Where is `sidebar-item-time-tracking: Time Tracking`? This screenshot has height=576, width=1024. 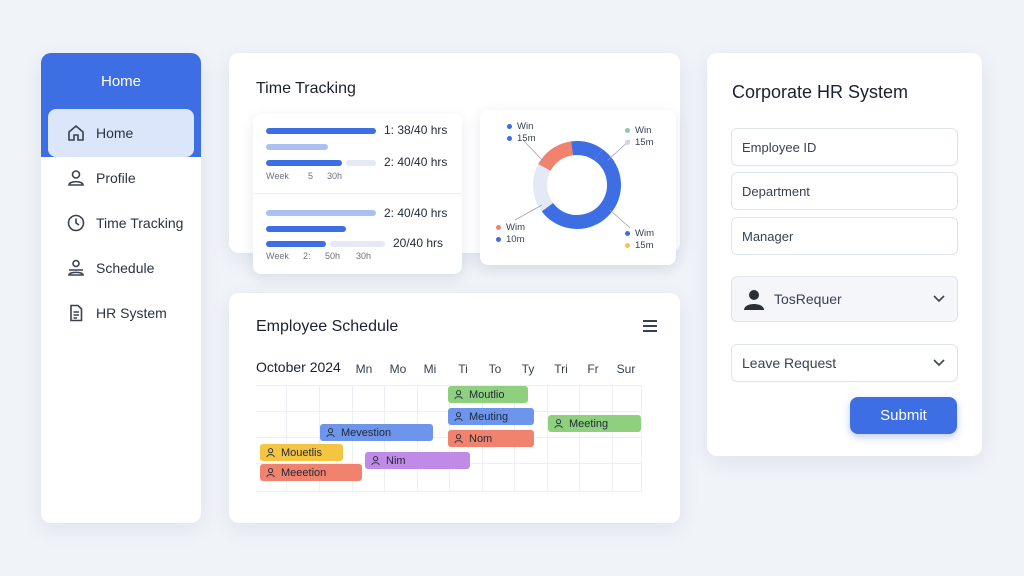
sidebar-item-time-tracking: Time Tracking is located at coordinates (121, 223).